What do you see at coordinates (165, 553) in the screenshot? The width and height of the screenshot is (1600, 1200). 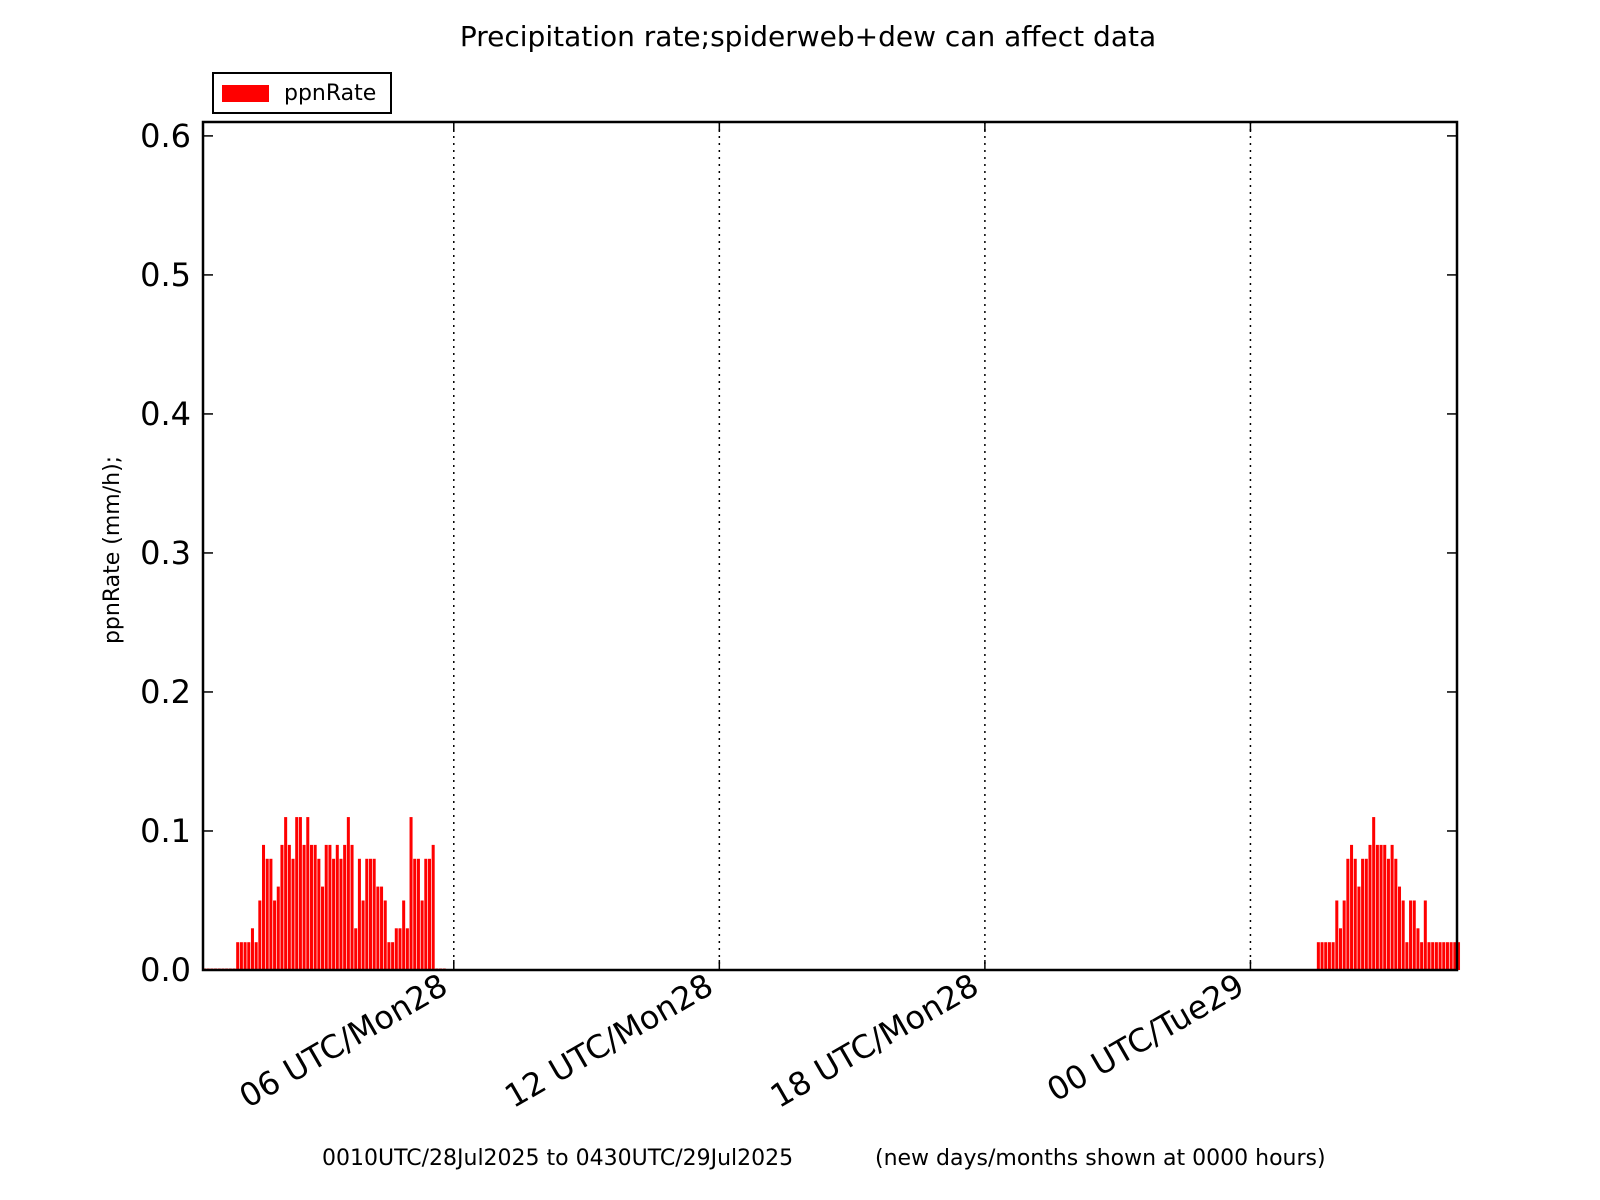 I see `y-tick-label: 0.3` at bounding box center [165, 553].